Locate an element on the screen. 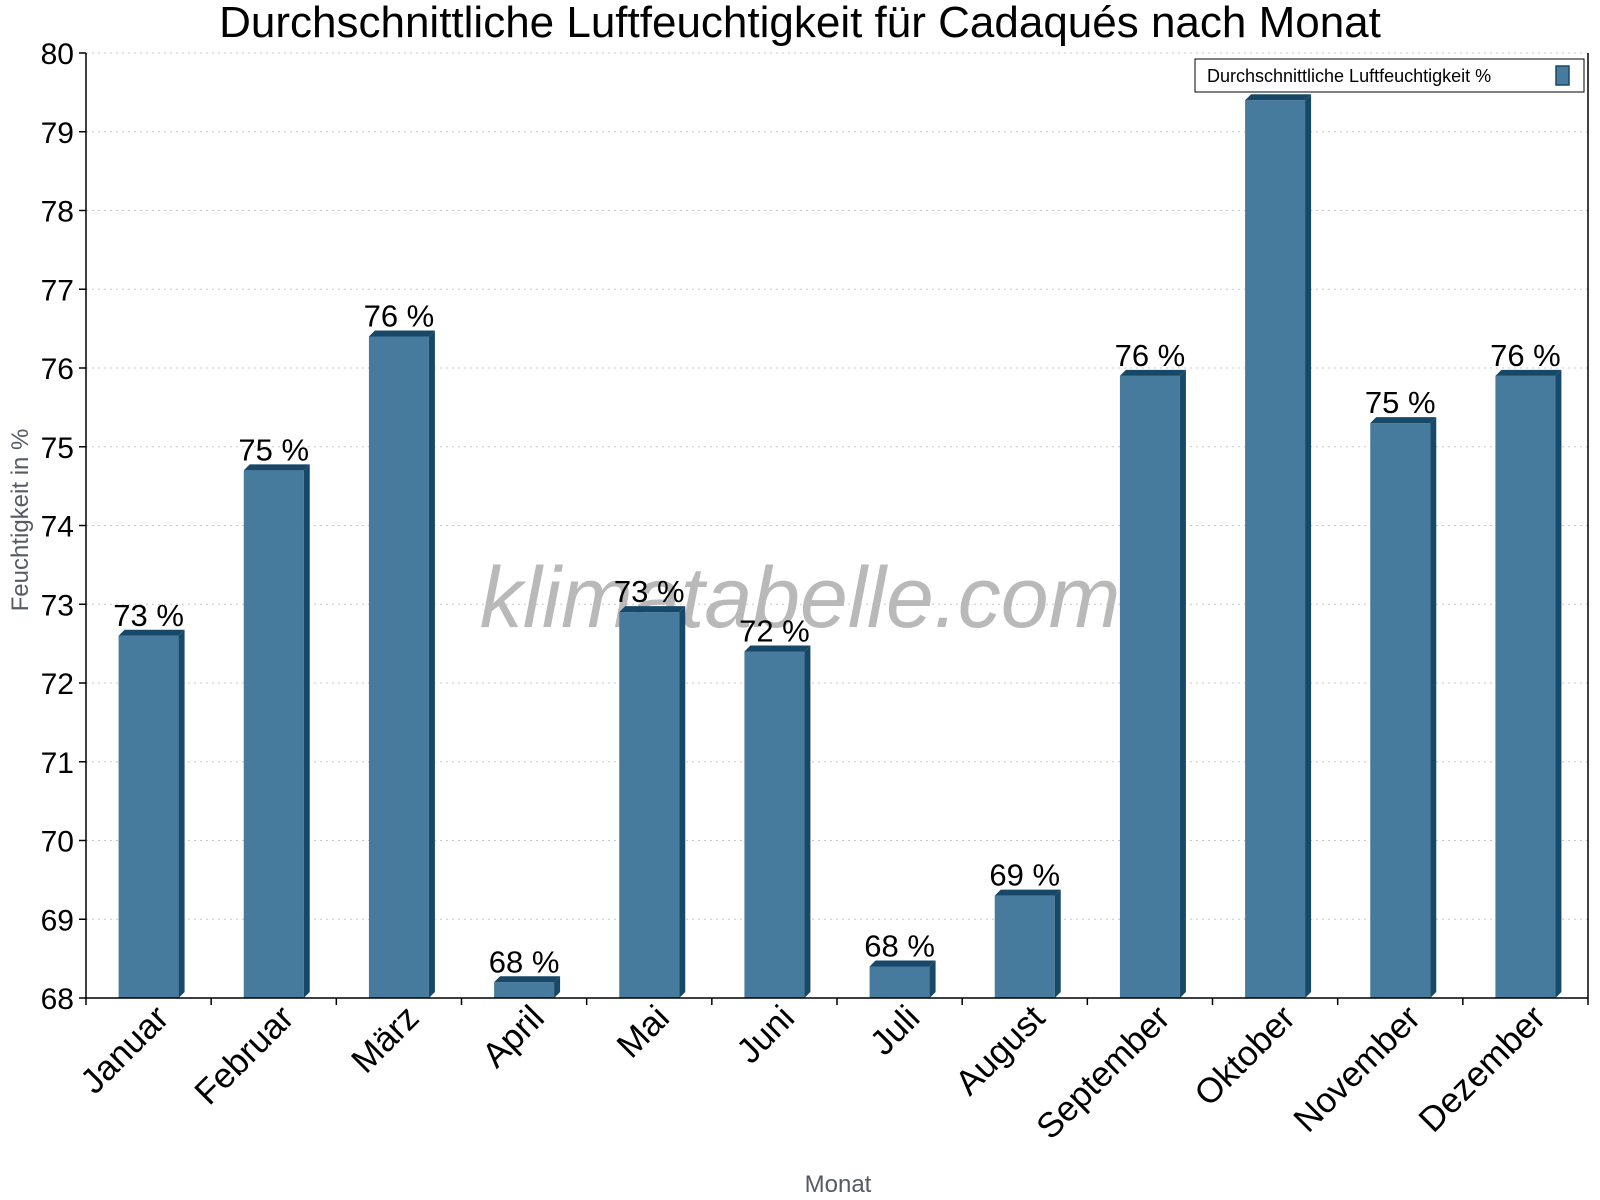 The width and height of the screenshot is (1600, 1200). y-tick-label: 77 is located at coordinates (57, 290).